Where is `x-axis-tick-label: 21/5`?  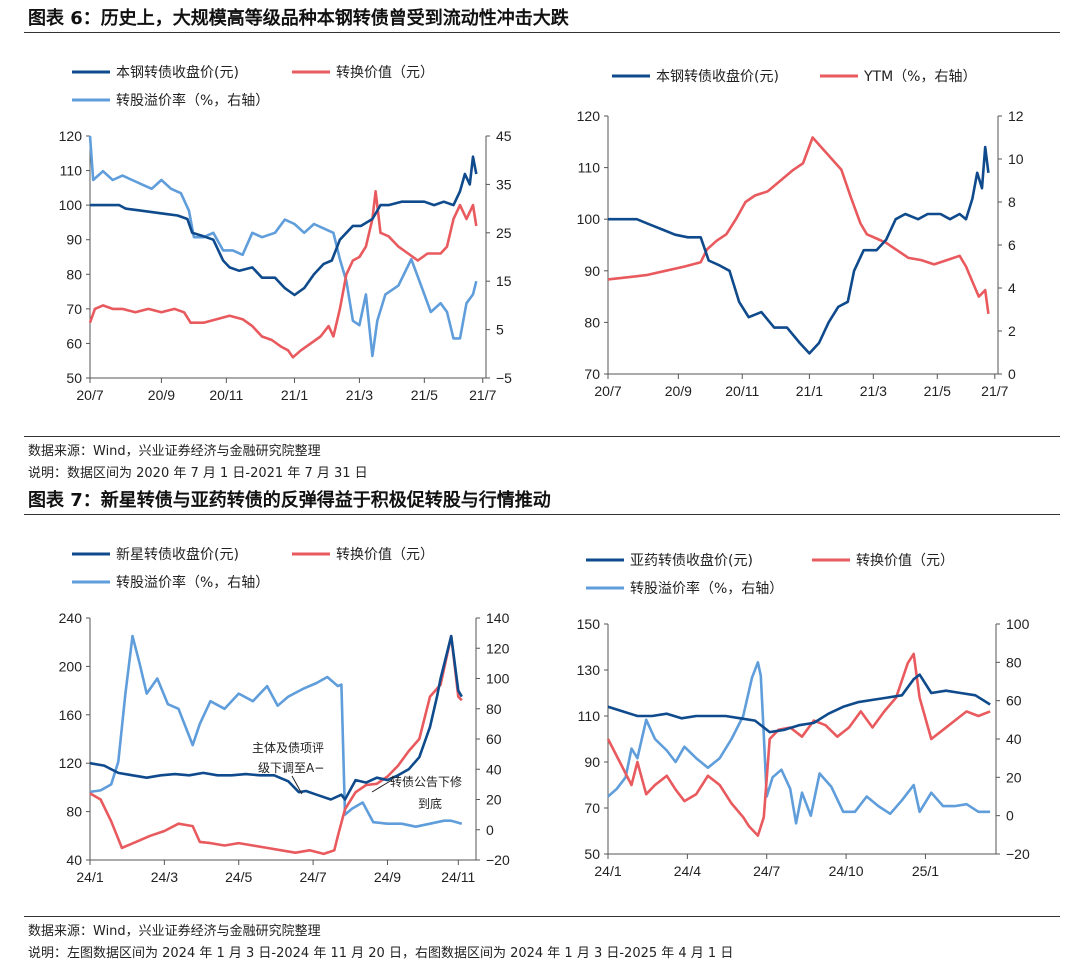 x-axis-tick-label: 21/5 is located at coordinates (937, 391).